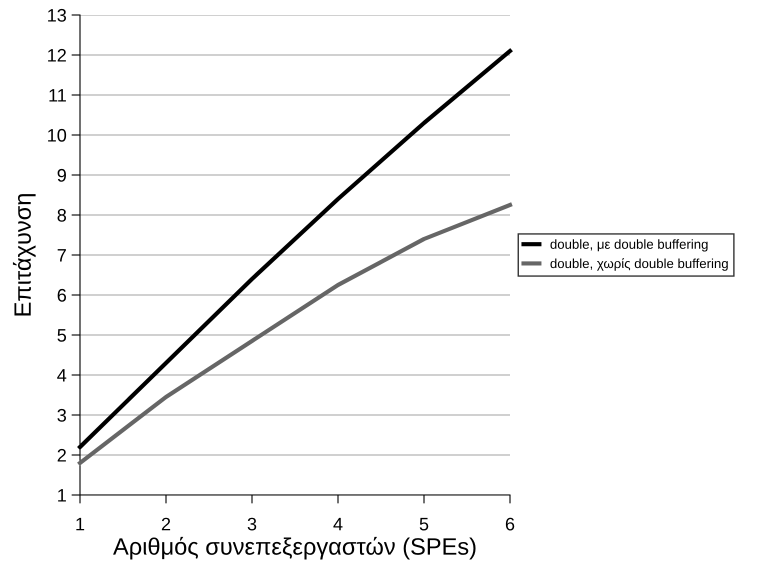  Describe the element at coordinates (57, 95) in the screenshot. I see `y-tick-label: 11` at that location.